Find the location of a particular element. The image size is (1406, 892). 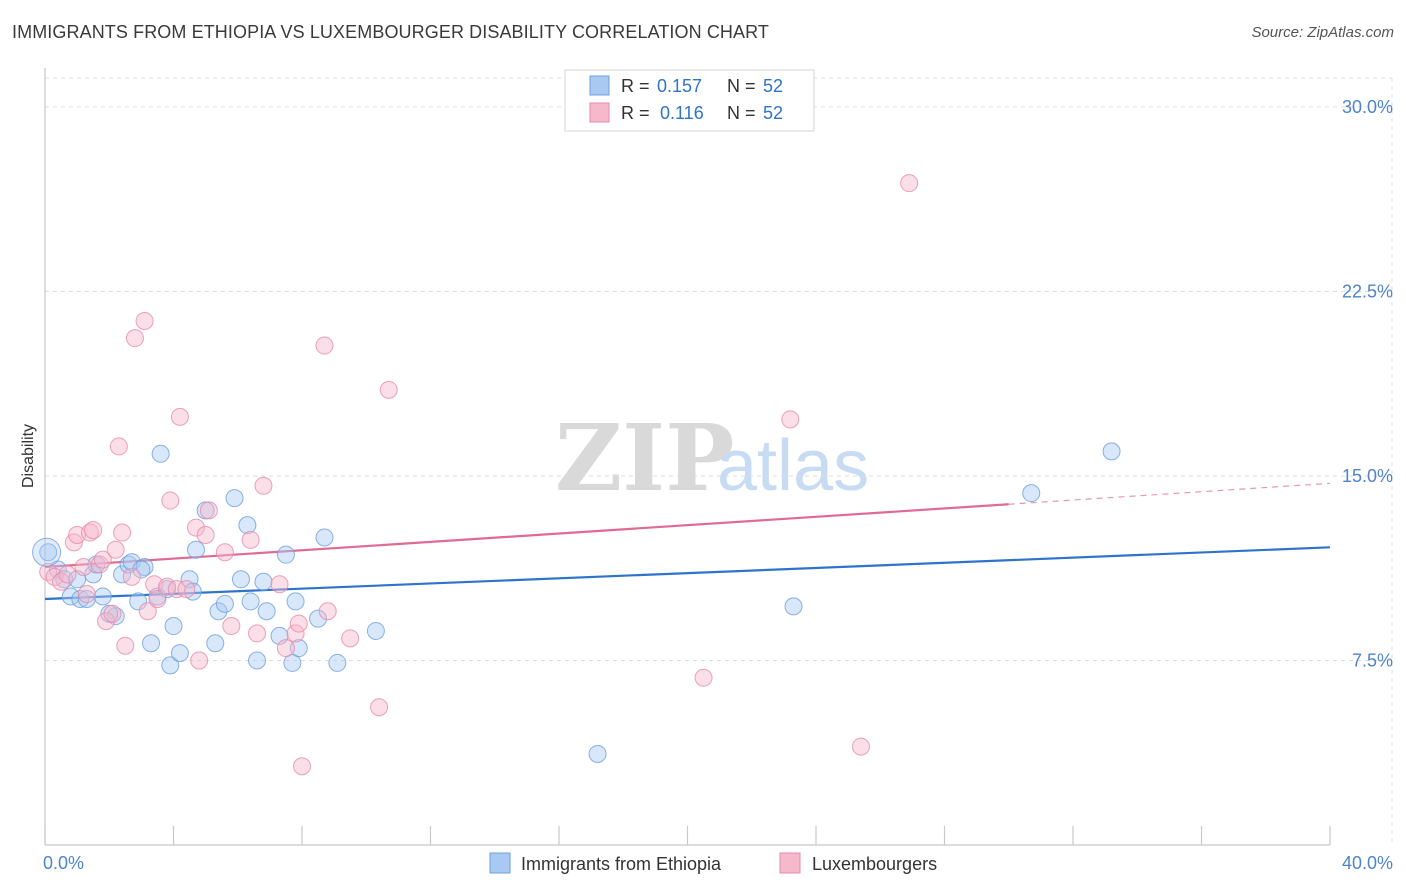

ethiopia-point-large is located at coordinates (47, 552).